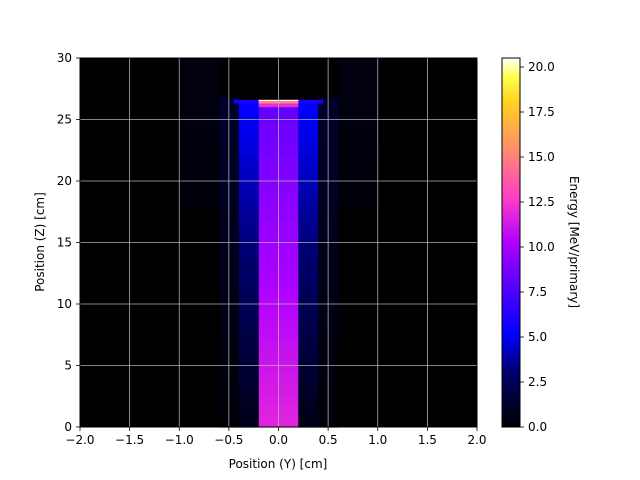 The width and height of the screenshot is (640, 480). I want to click on colorbar-tick-label: 0.0, so click(537, 427).